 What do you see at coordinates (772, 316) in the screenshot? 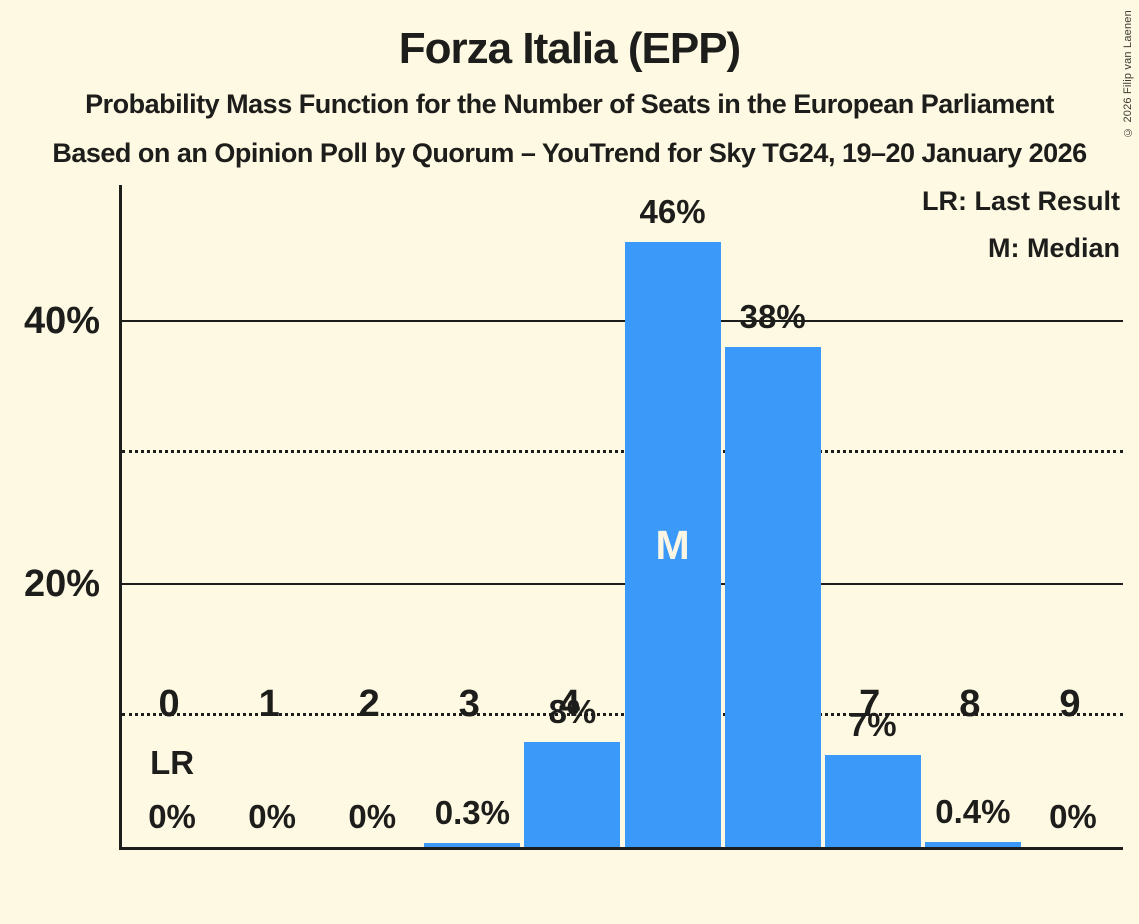
I see `bar-value-label-seat-6: 38%` at bounding box center [772, 316].